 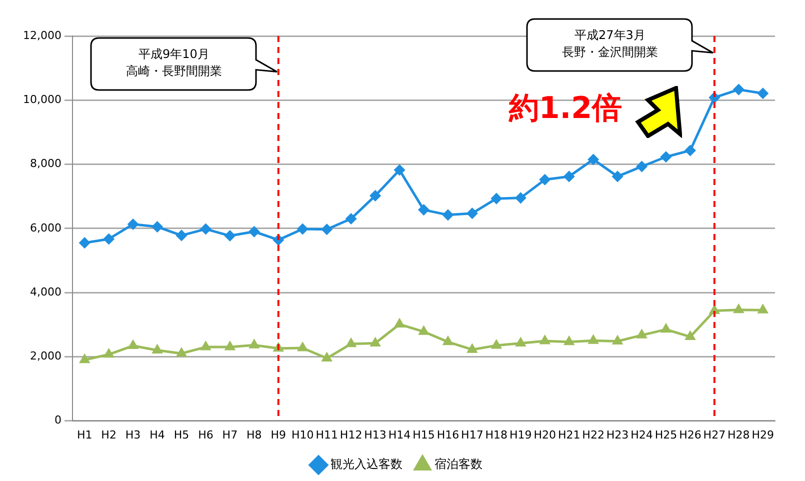 I want to click on x-tick-label: H4, so click(x=157, y=435).